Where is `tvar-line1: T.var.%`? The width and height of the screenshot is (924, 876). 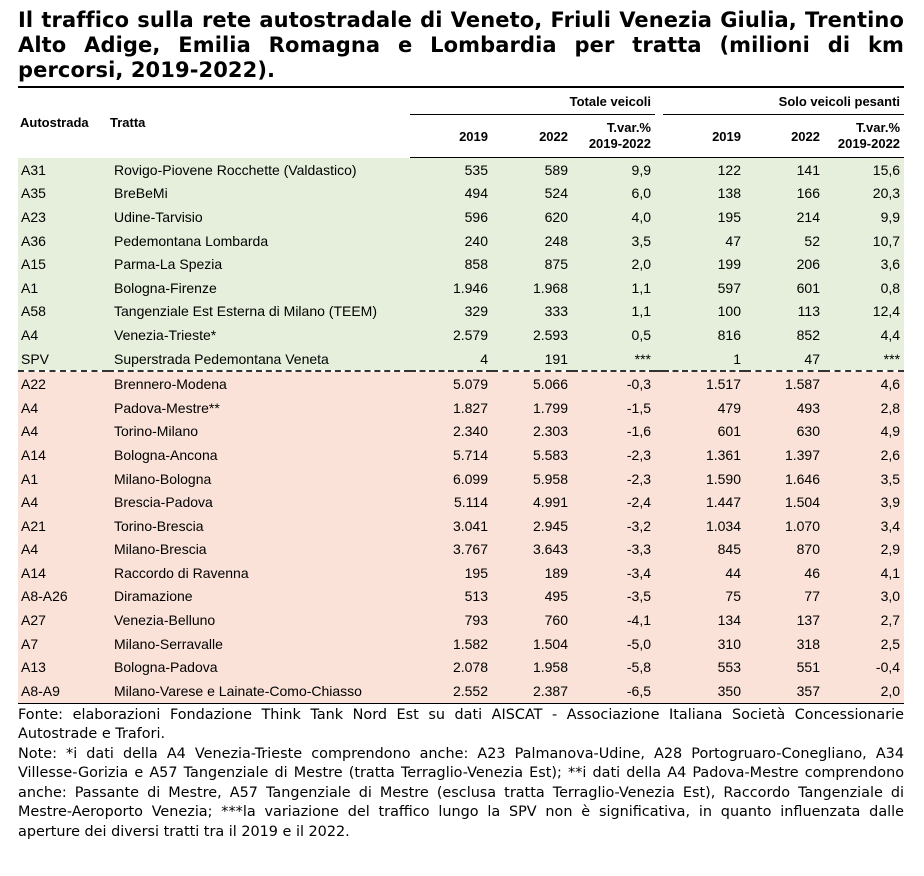 tvar-line1: T.var.% is located at coordinates (878, 127).